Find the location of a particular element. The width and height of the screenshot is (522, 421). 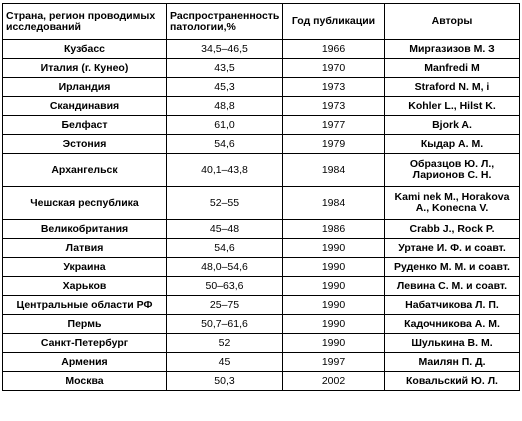

table-cell-year: 2002 is located at coordinates (333, 381).